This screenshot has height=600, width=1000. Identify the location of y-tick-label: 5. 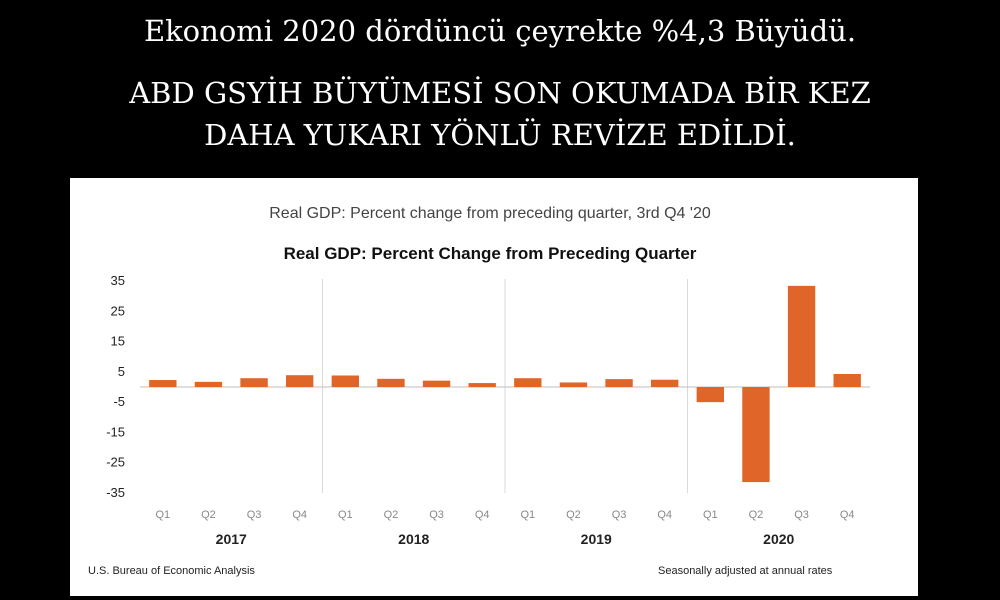
(121, 371).